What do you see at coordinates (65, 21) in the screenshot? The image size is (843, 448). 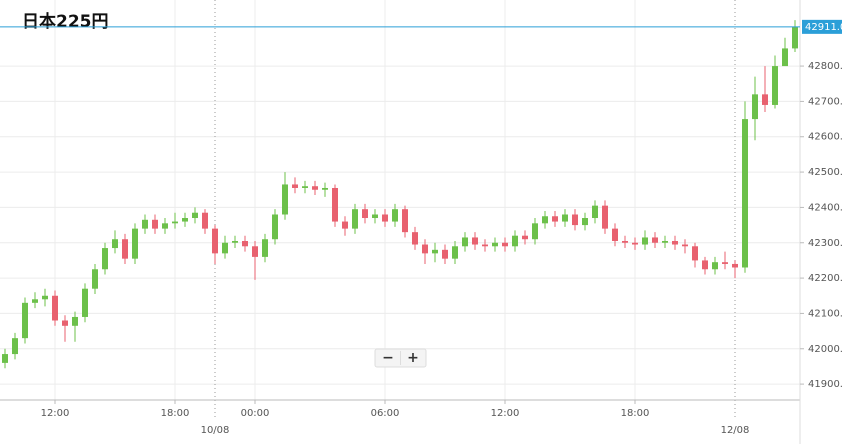 I see `chart-title: 日本225円` at bounding box center [65, 21].